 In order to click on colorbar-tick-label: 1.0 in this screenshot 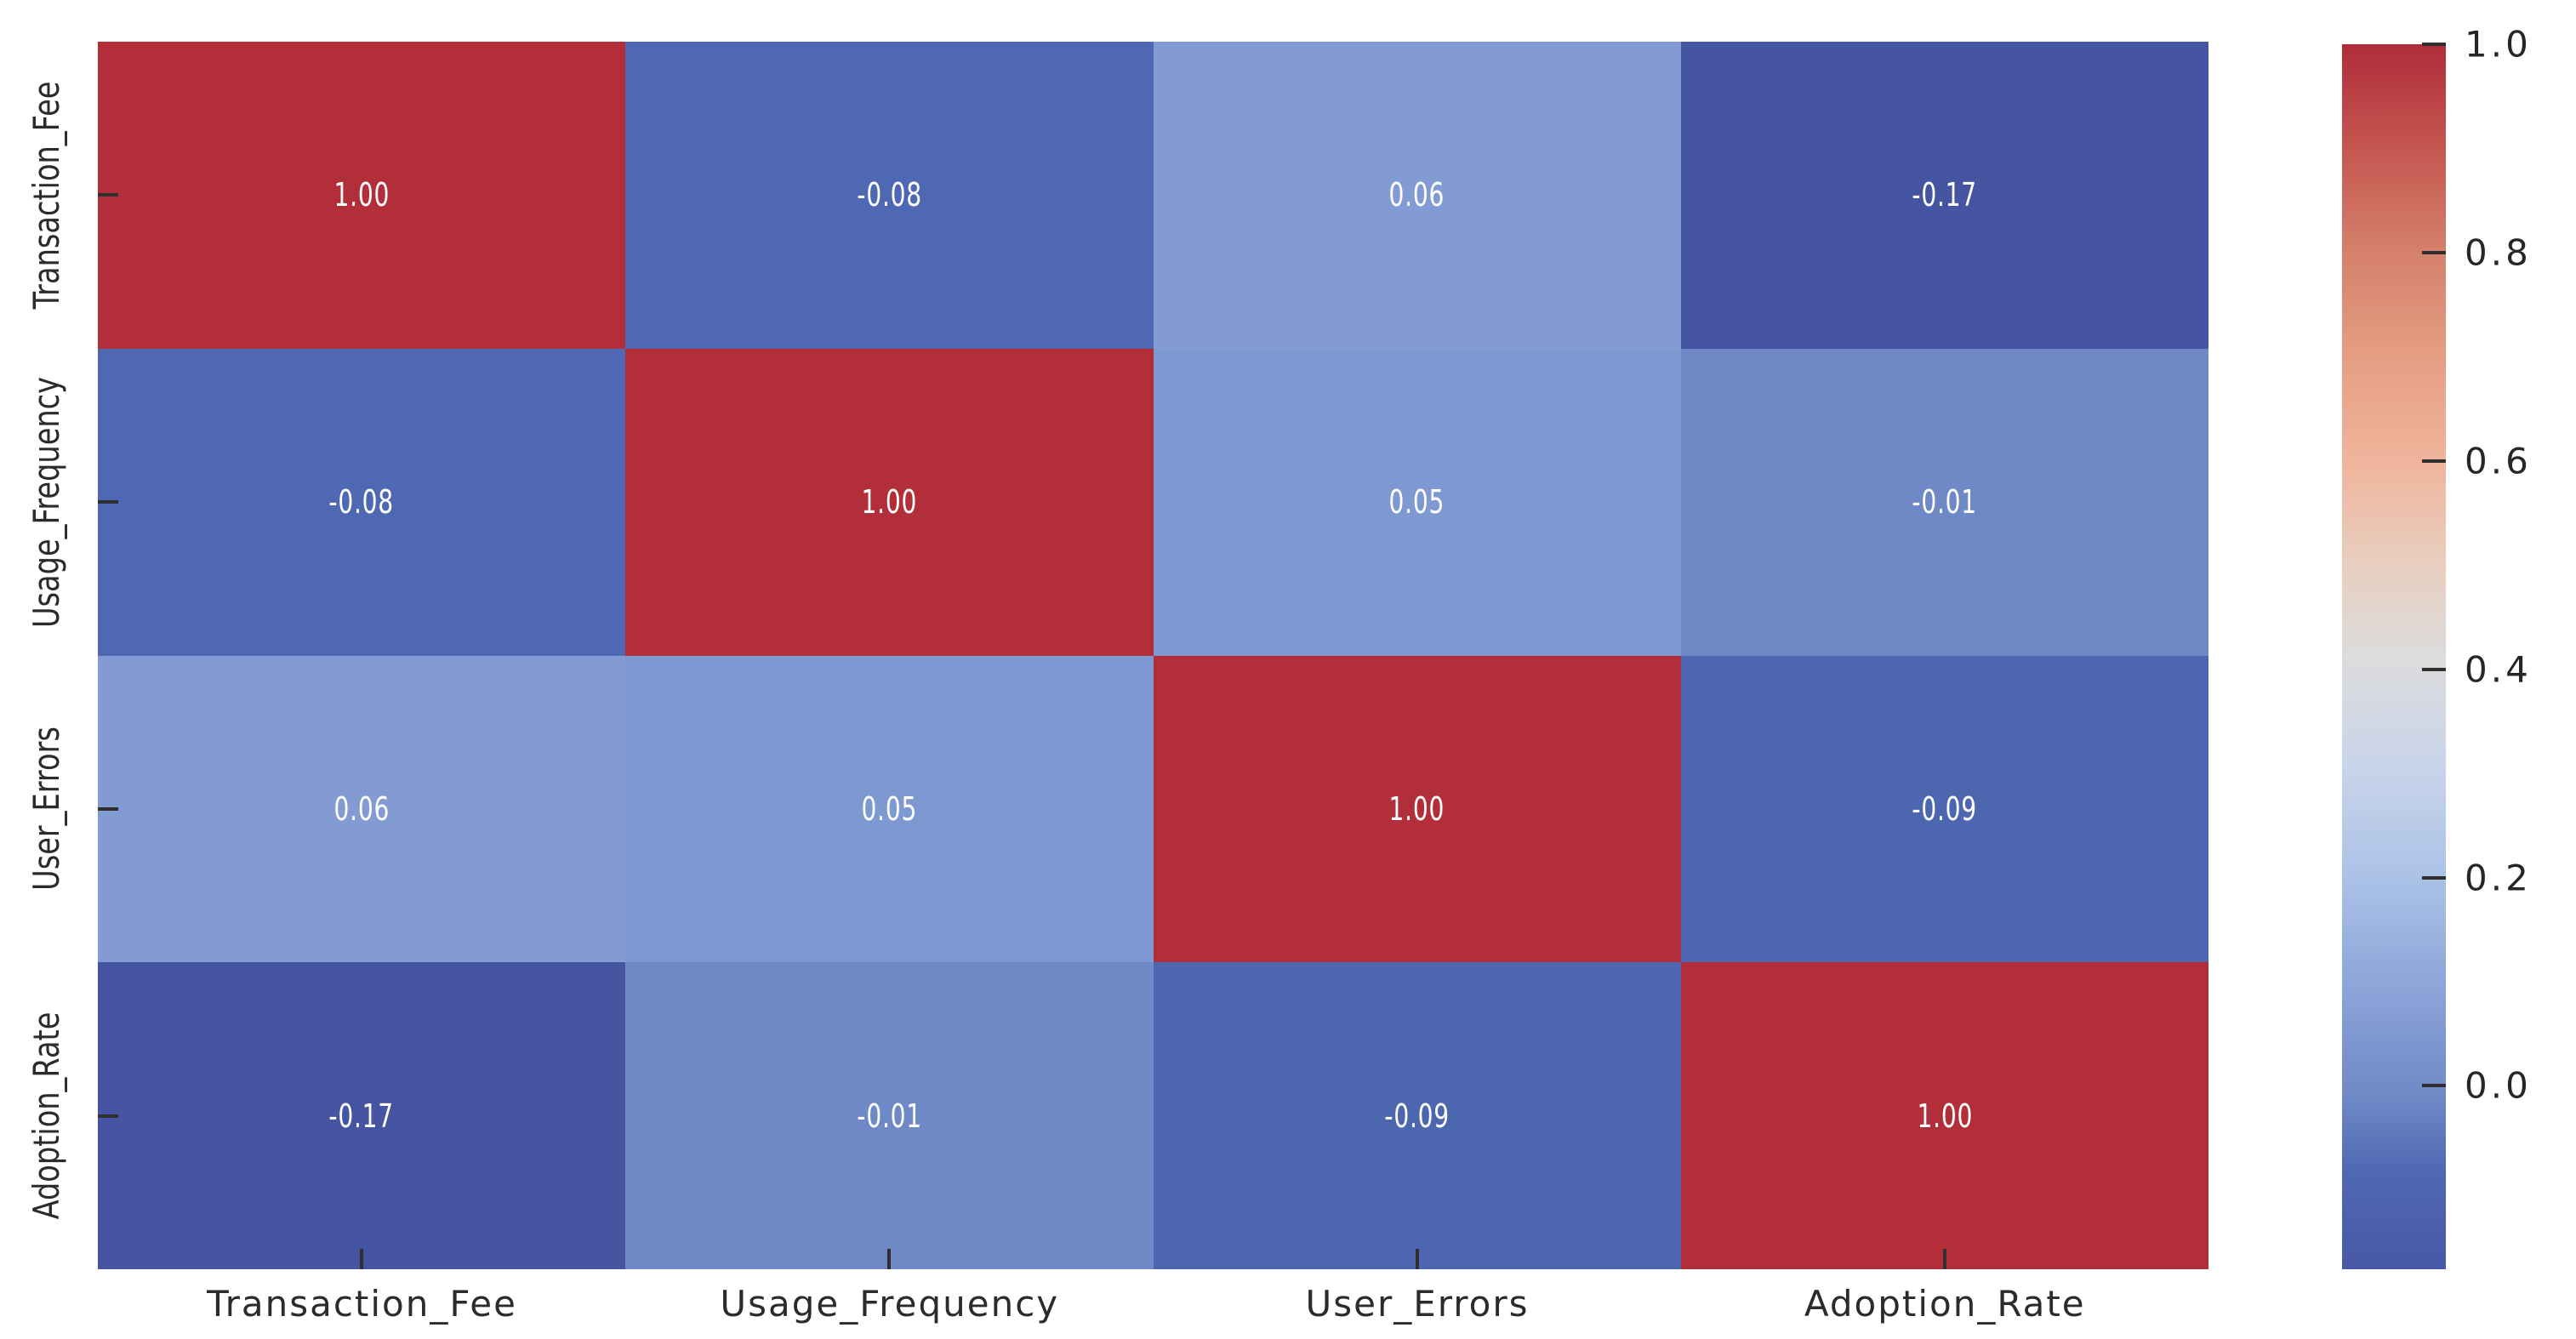, I will do `click(2498, 44)`.